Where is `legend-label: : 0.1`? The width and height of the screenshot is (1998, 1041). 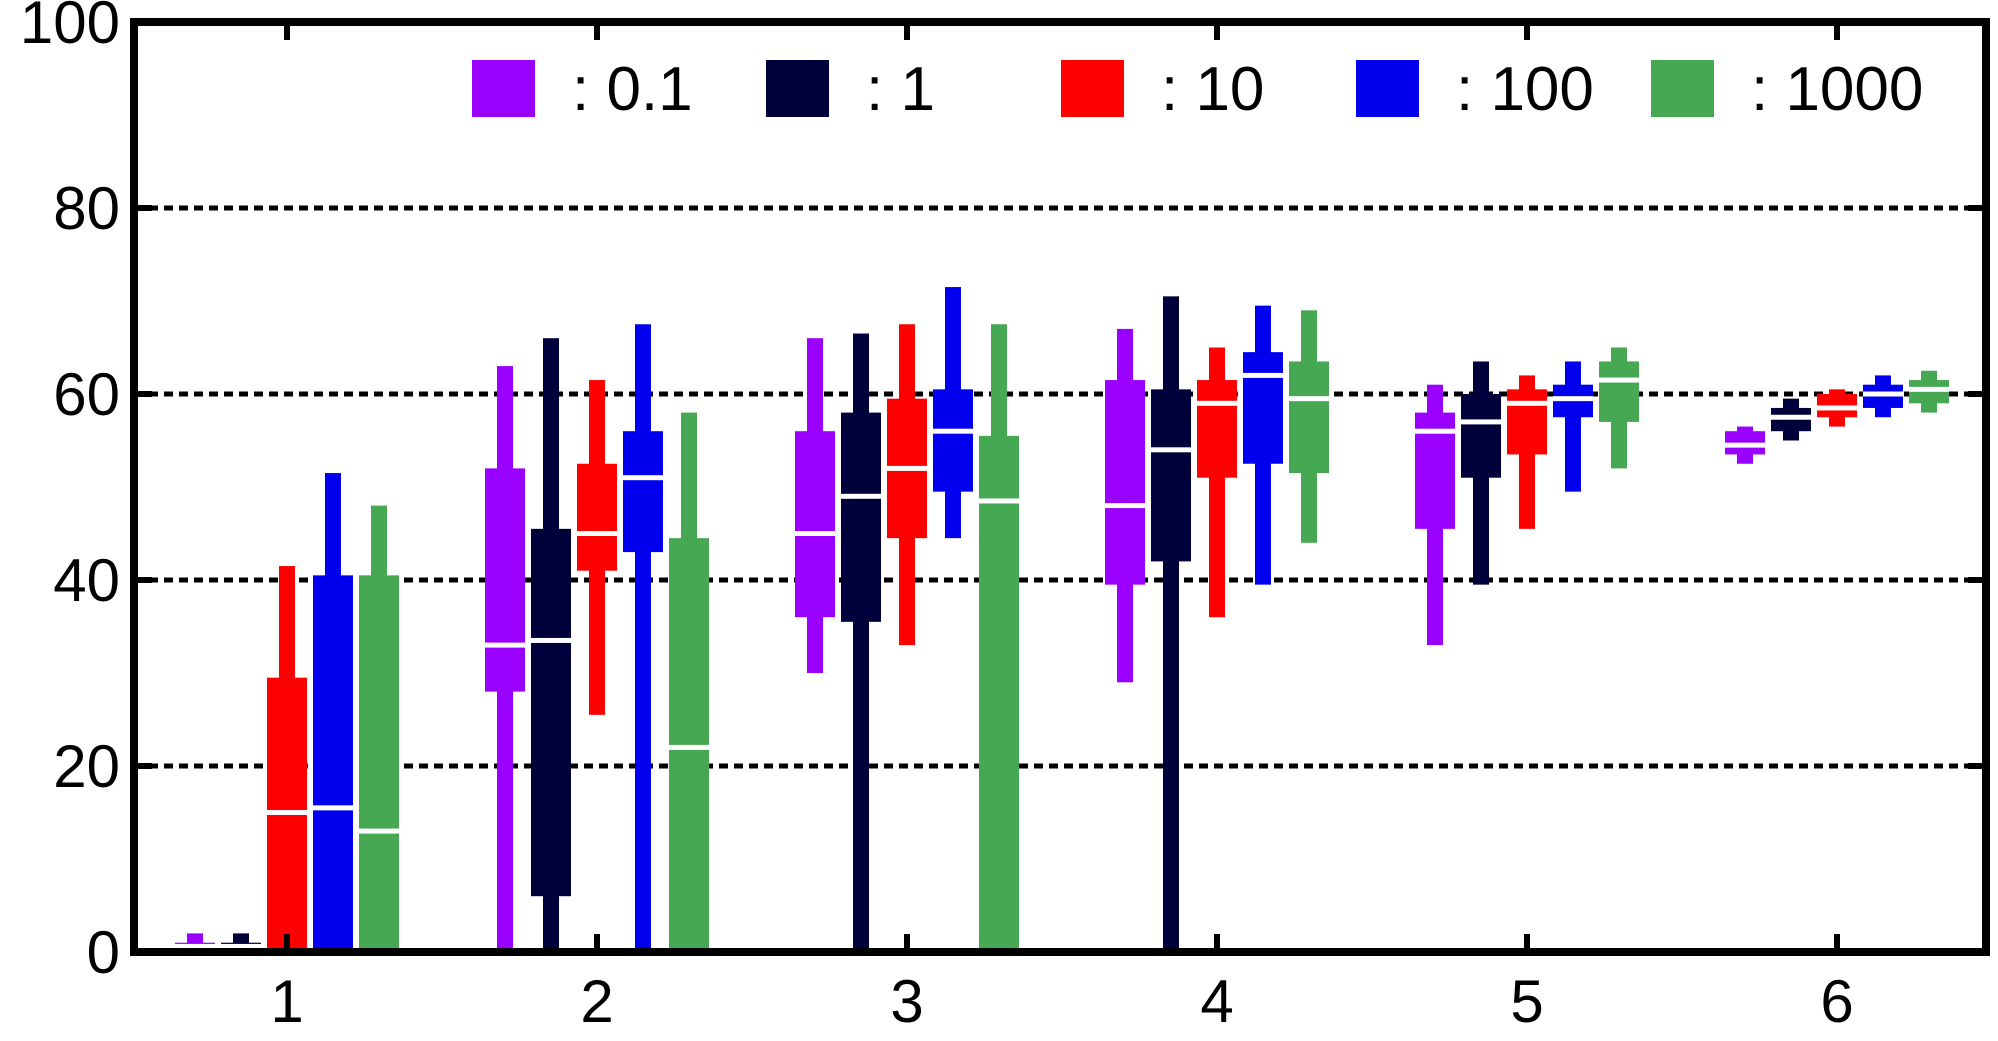 legend-label: : 0.1 is located at coordinates (632, 89).